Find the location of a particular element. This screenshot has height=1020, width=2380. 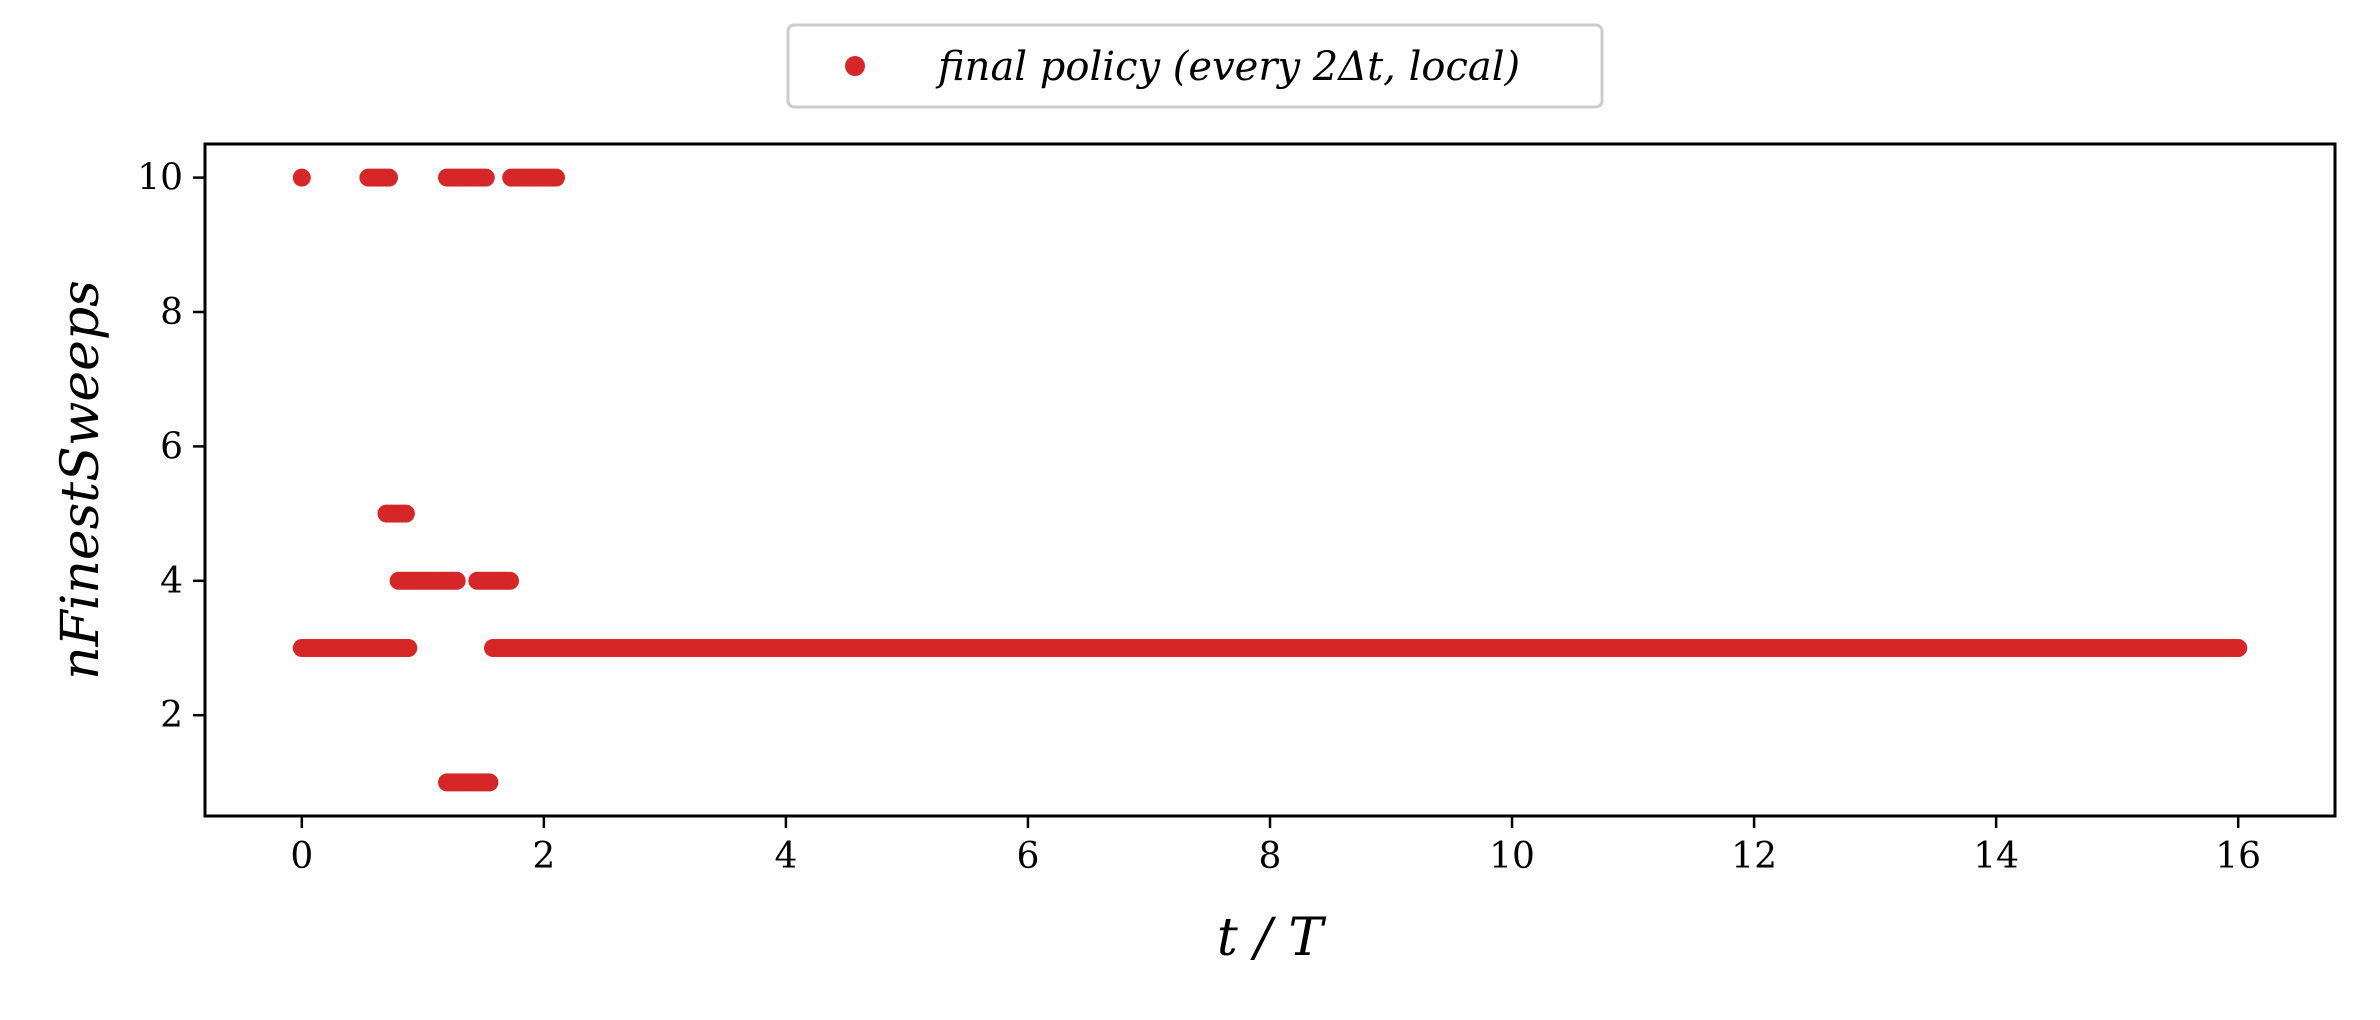

x-tick-label: 12 is located at coordinates (1754, 856).